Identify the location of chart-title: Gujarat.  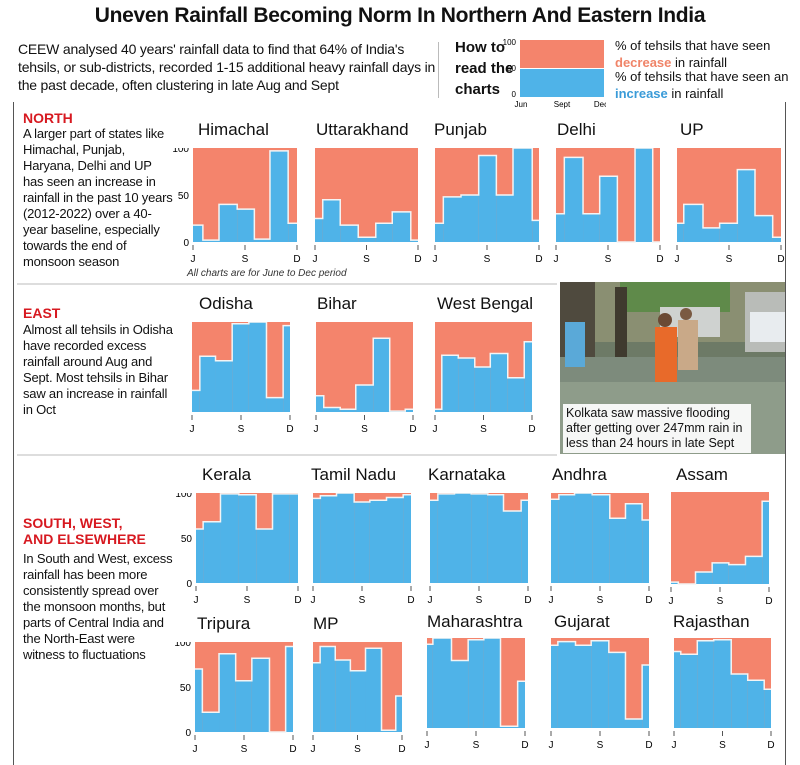
(582, 621).